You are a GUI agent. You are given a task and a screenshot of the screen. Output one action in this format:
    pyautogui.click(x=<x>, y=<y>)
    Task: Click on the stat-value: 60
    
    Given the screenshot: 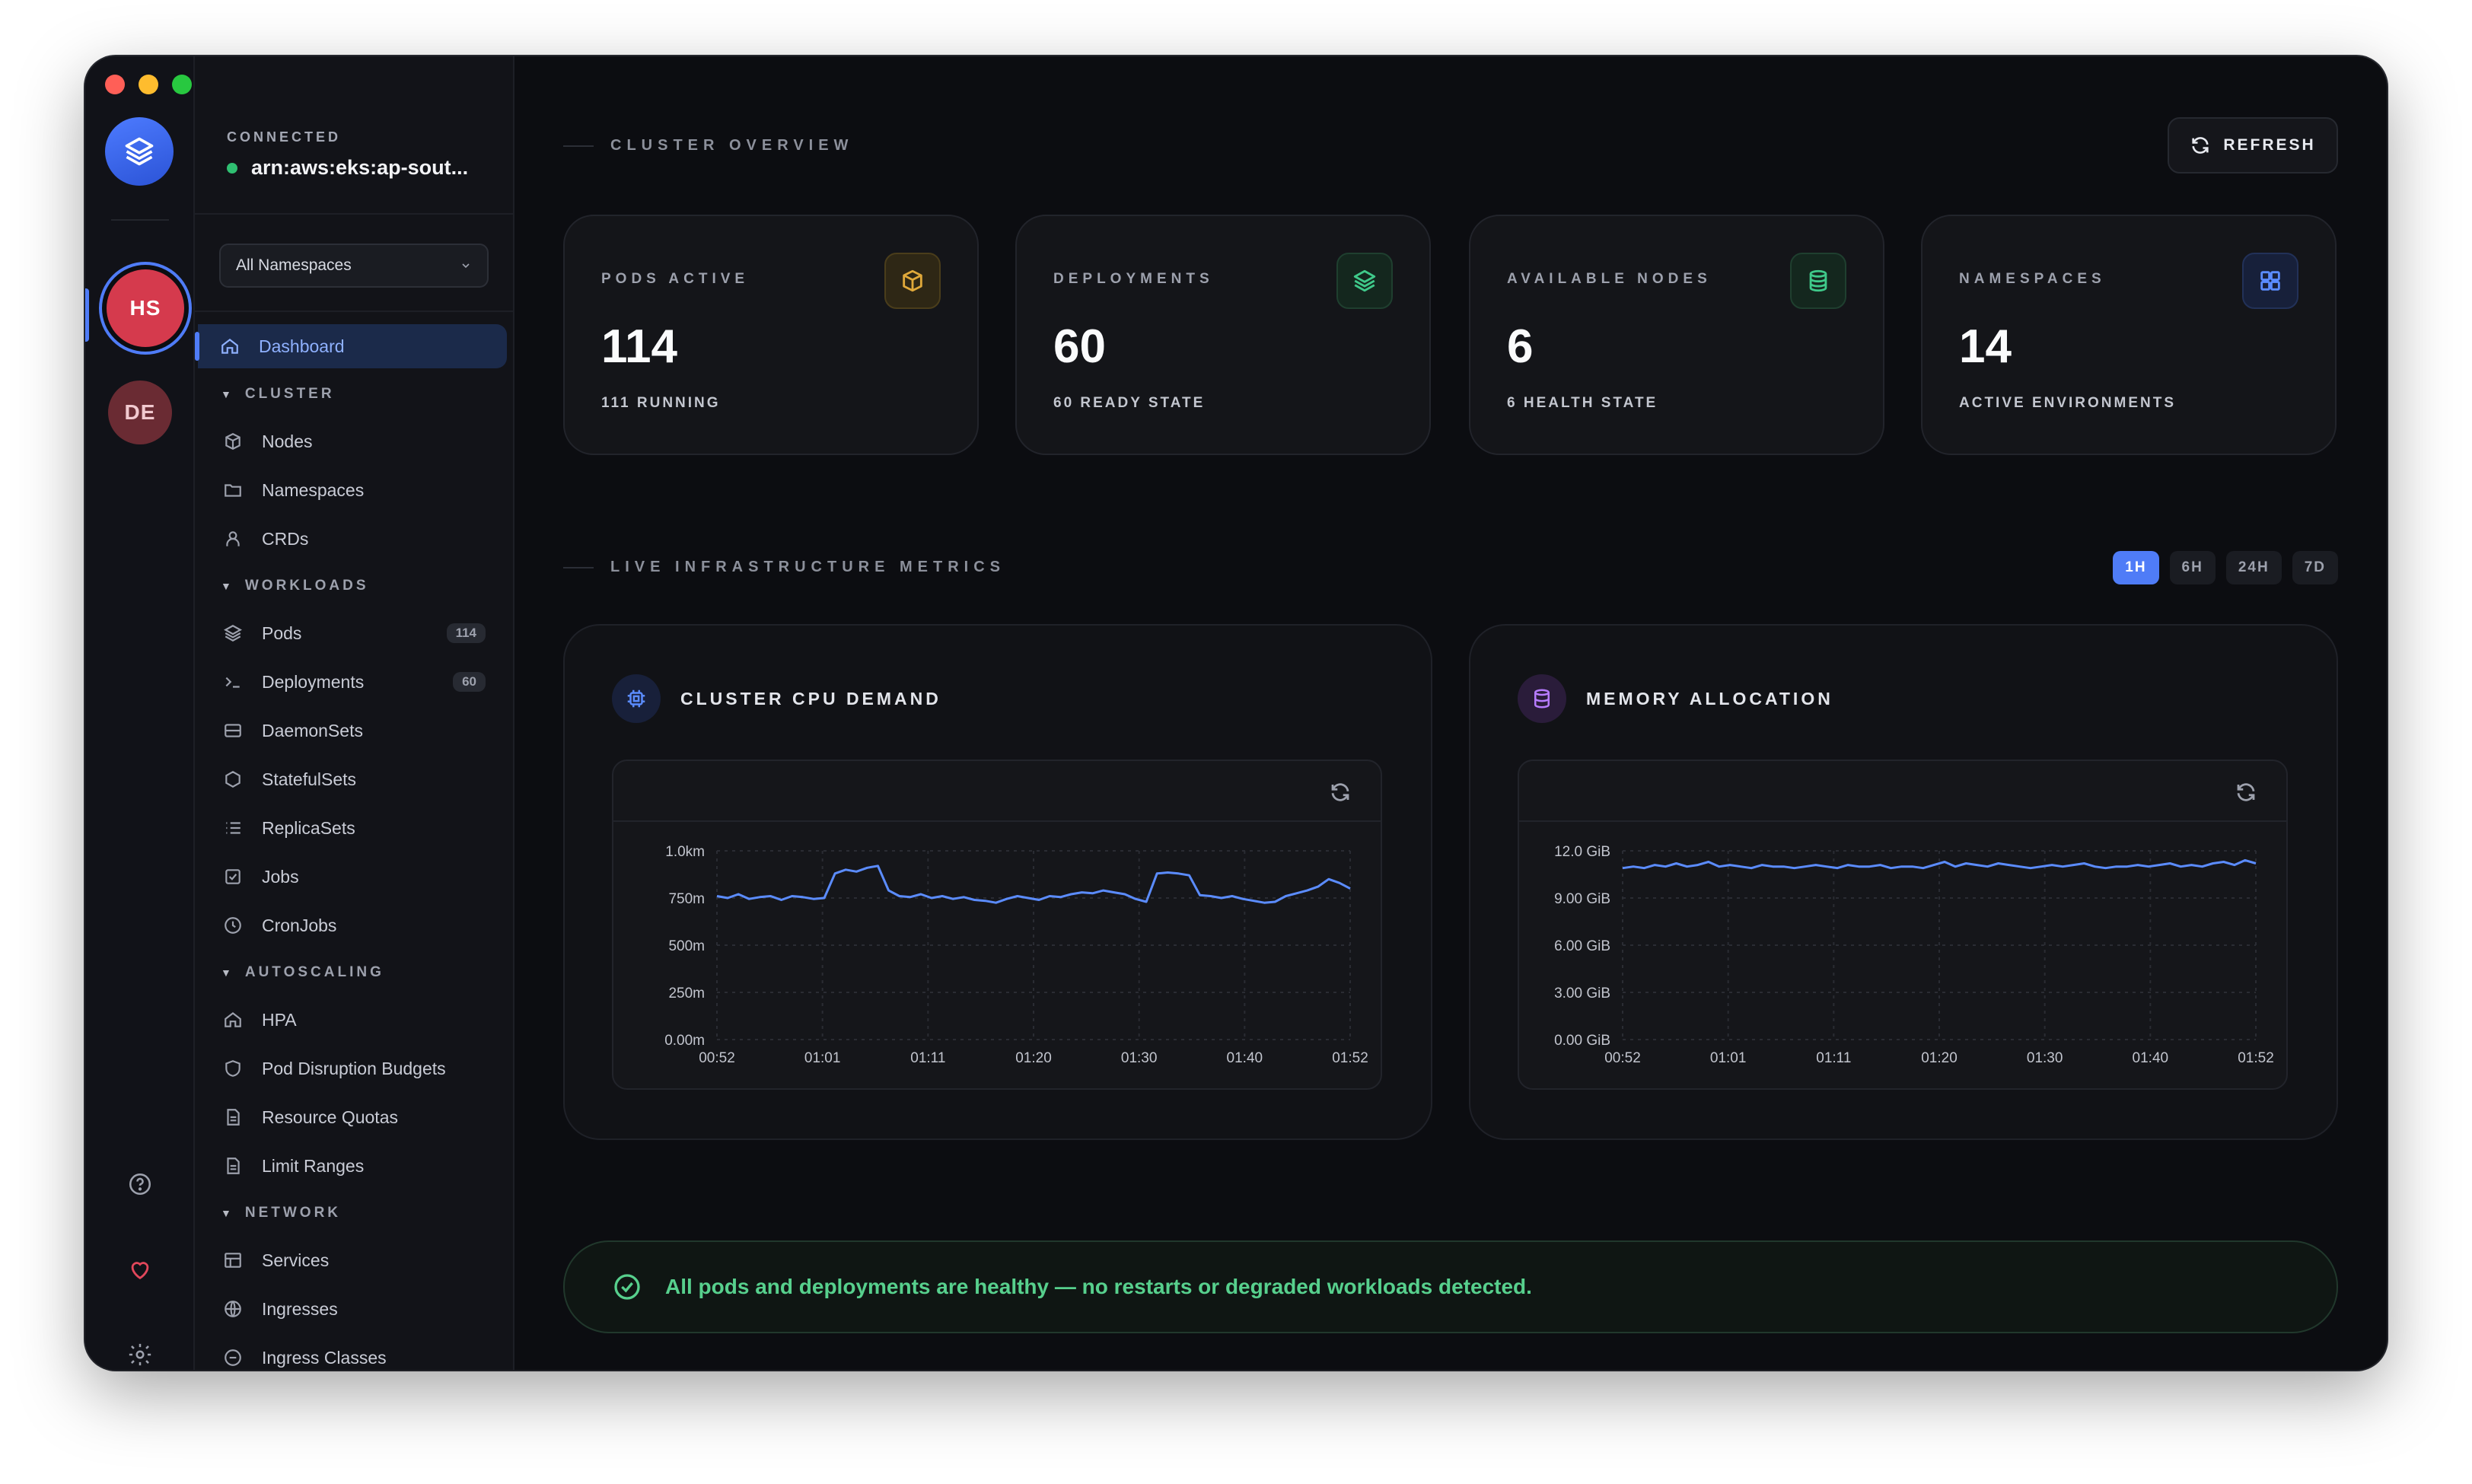 What is the action you would take?
    pyautogui.click(x=1079, y=347)
    